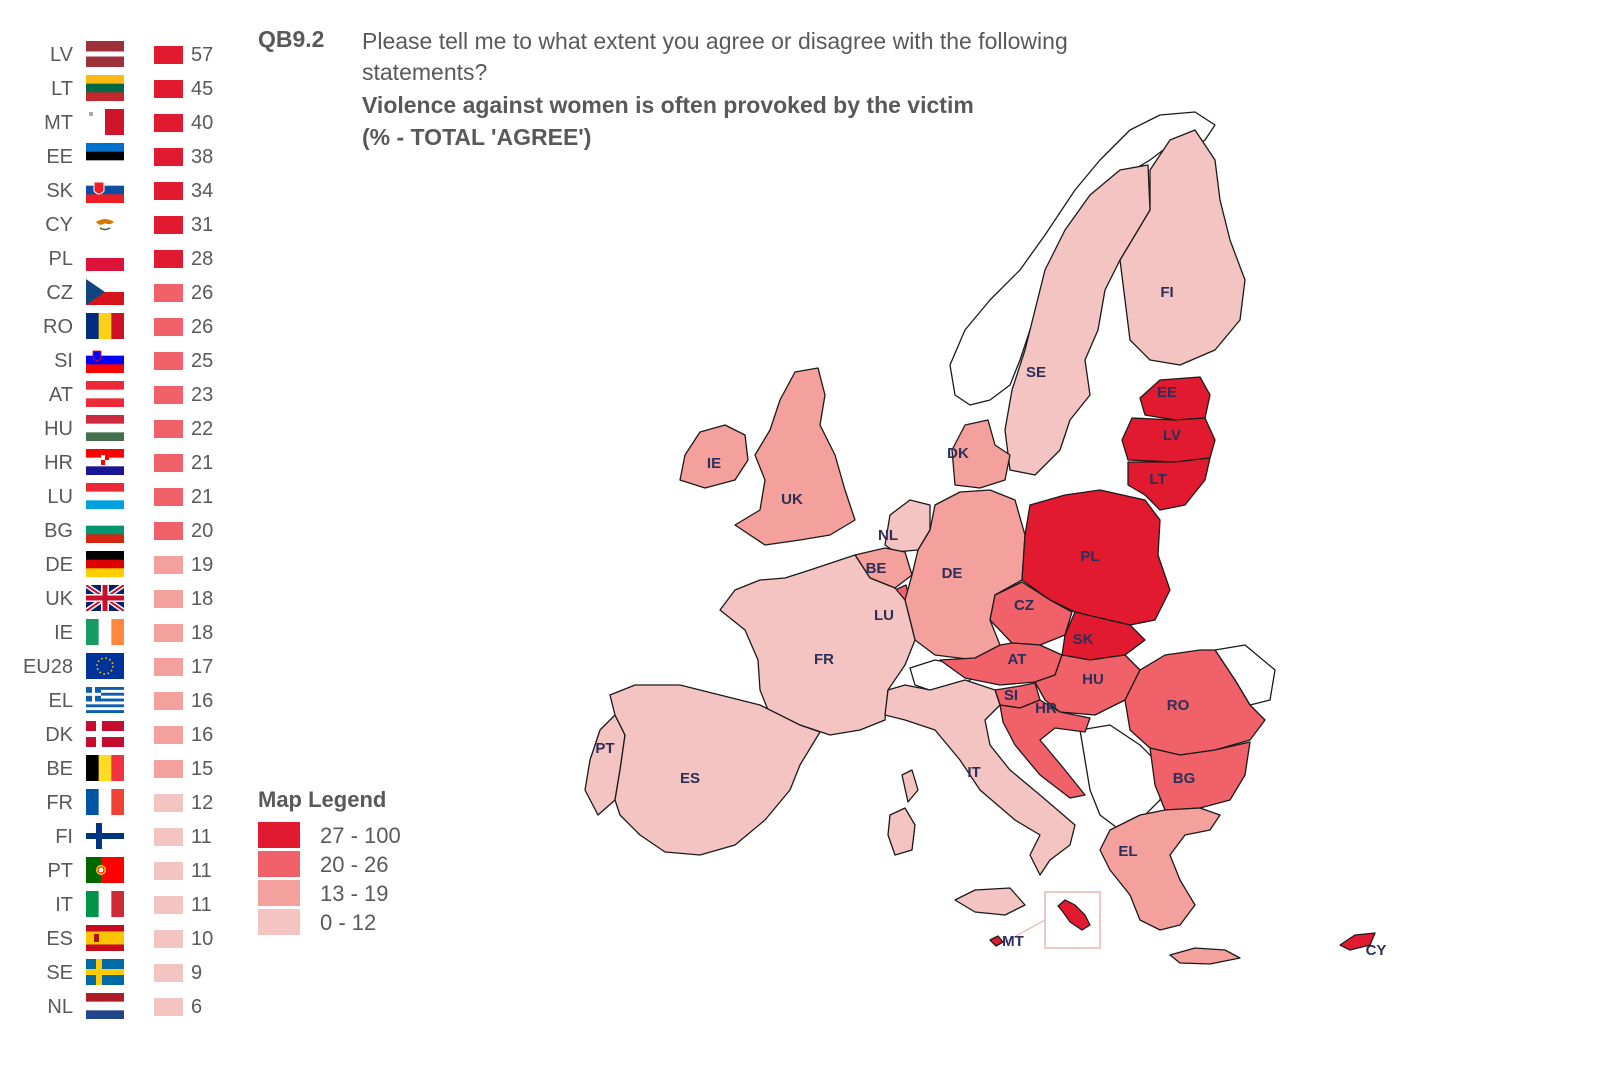  I want to click on ranking-row: PT 11, so click(115, 869).